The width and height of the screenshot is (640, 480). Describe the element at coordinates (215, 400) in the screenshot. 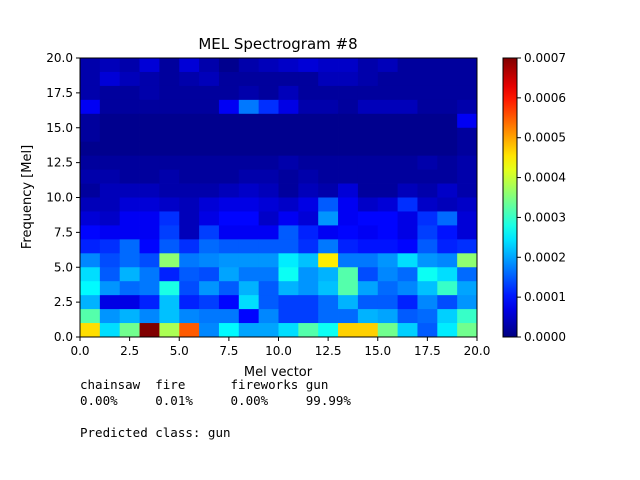

I see `class-probabilities-line: 0.00% 0.01% 0.00% 99.99%` at that location.